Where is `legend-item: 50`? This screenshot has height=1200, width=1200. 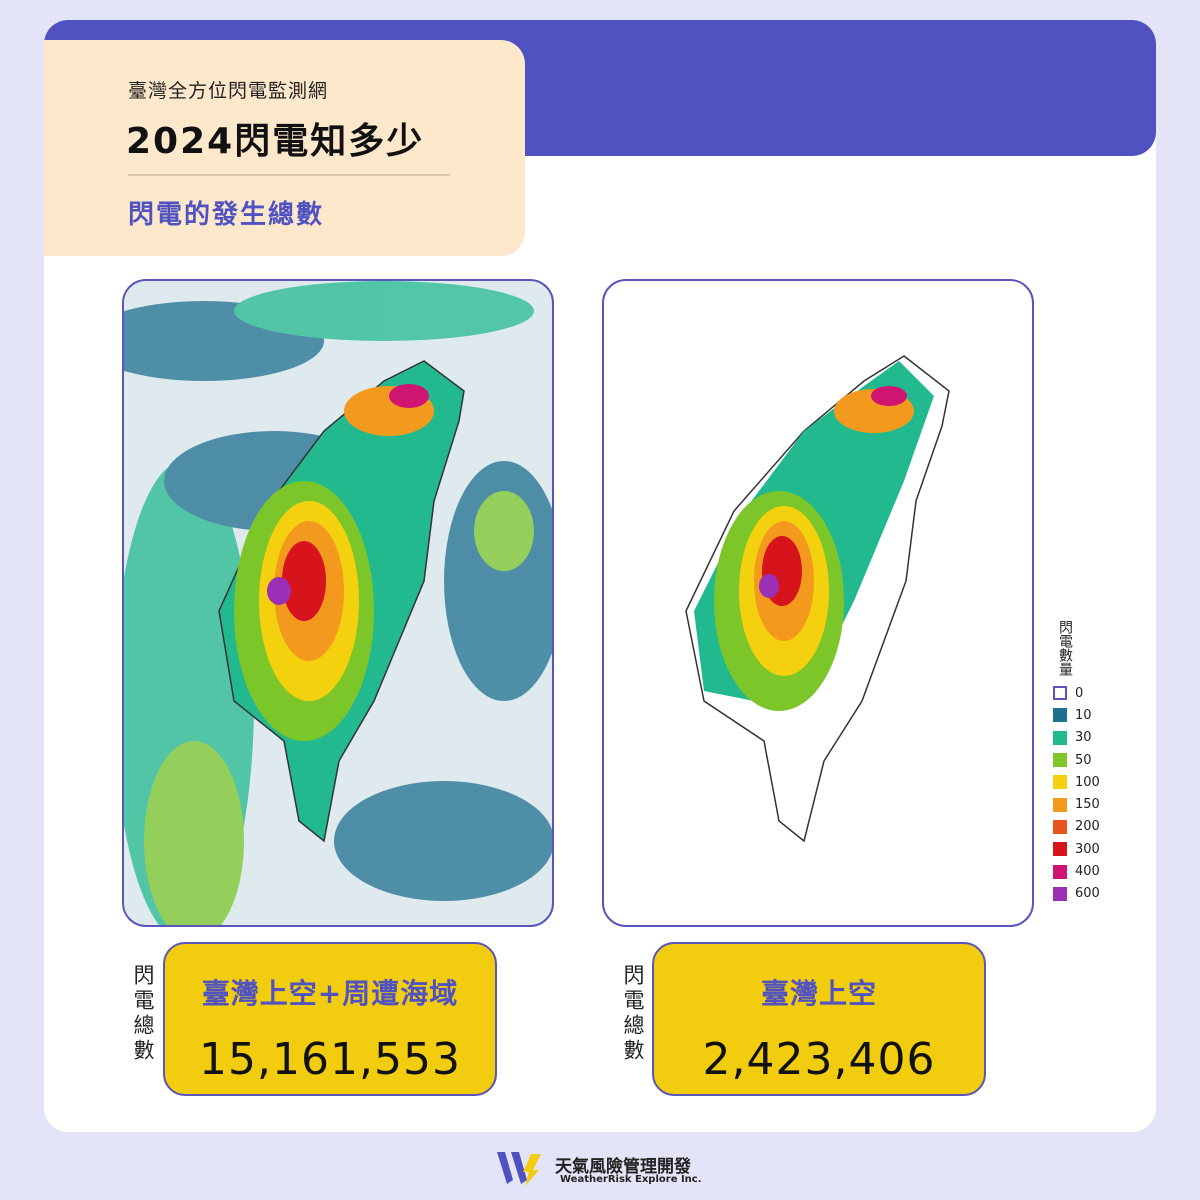
legend-item: 50 is located at coordinates (1076, 760).